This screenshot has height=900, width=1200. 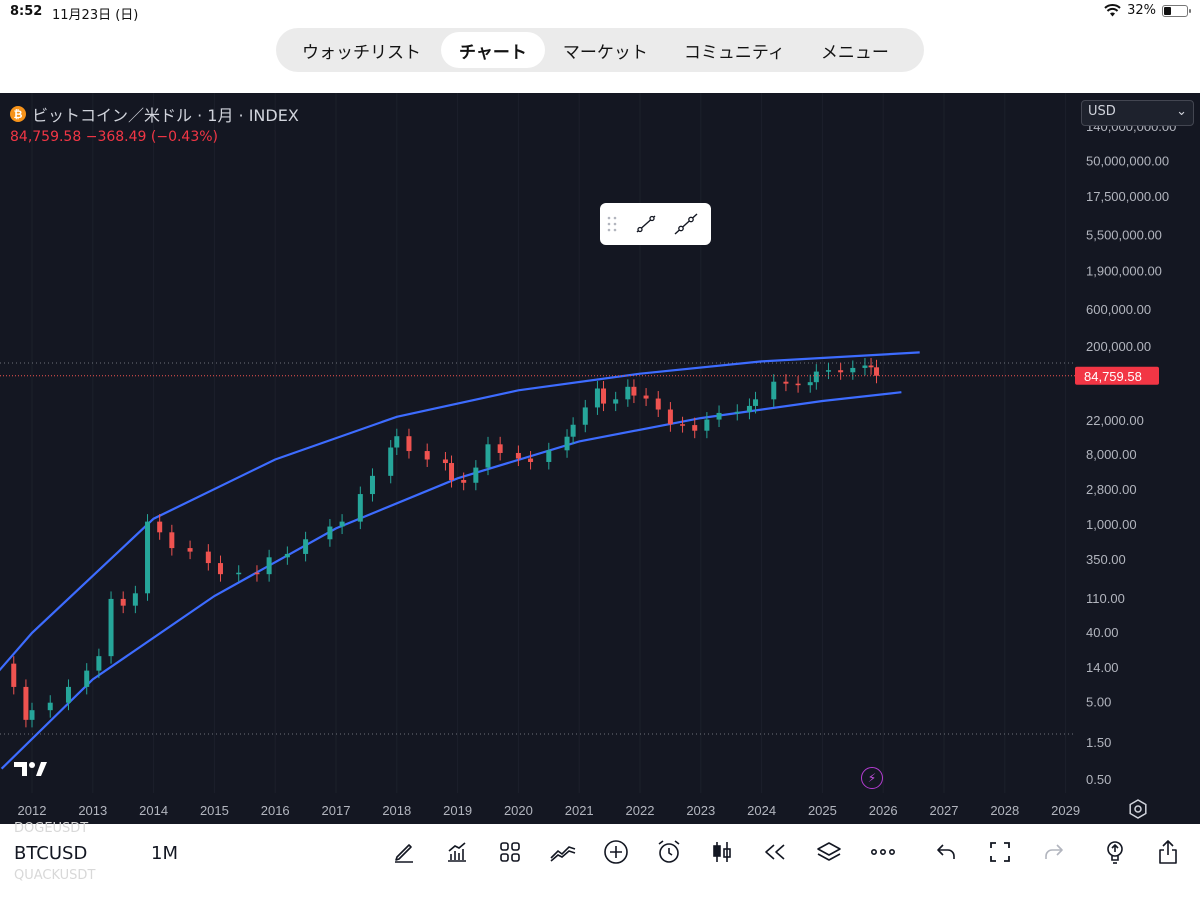 I want to click on add-plus-icon, so click(x=616, y=852).